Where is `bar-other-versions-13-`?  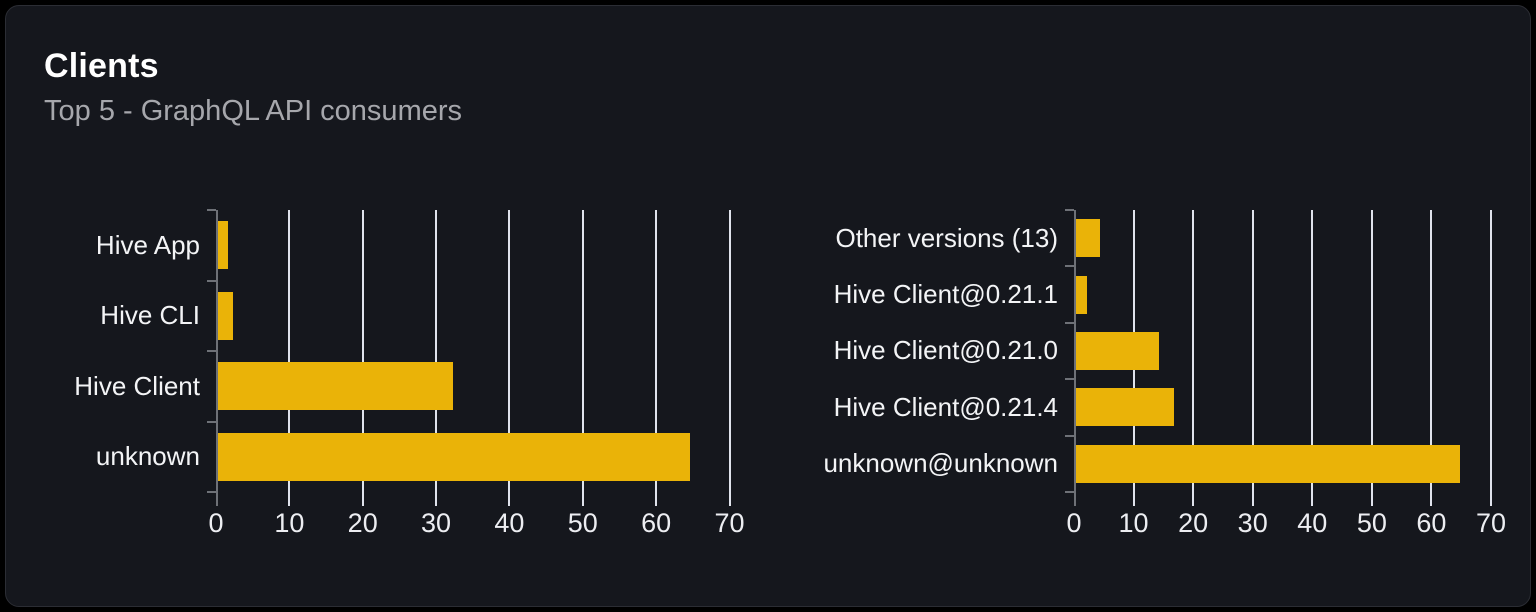 bar-other-versions-13- is located at coordinates (1088, 238).